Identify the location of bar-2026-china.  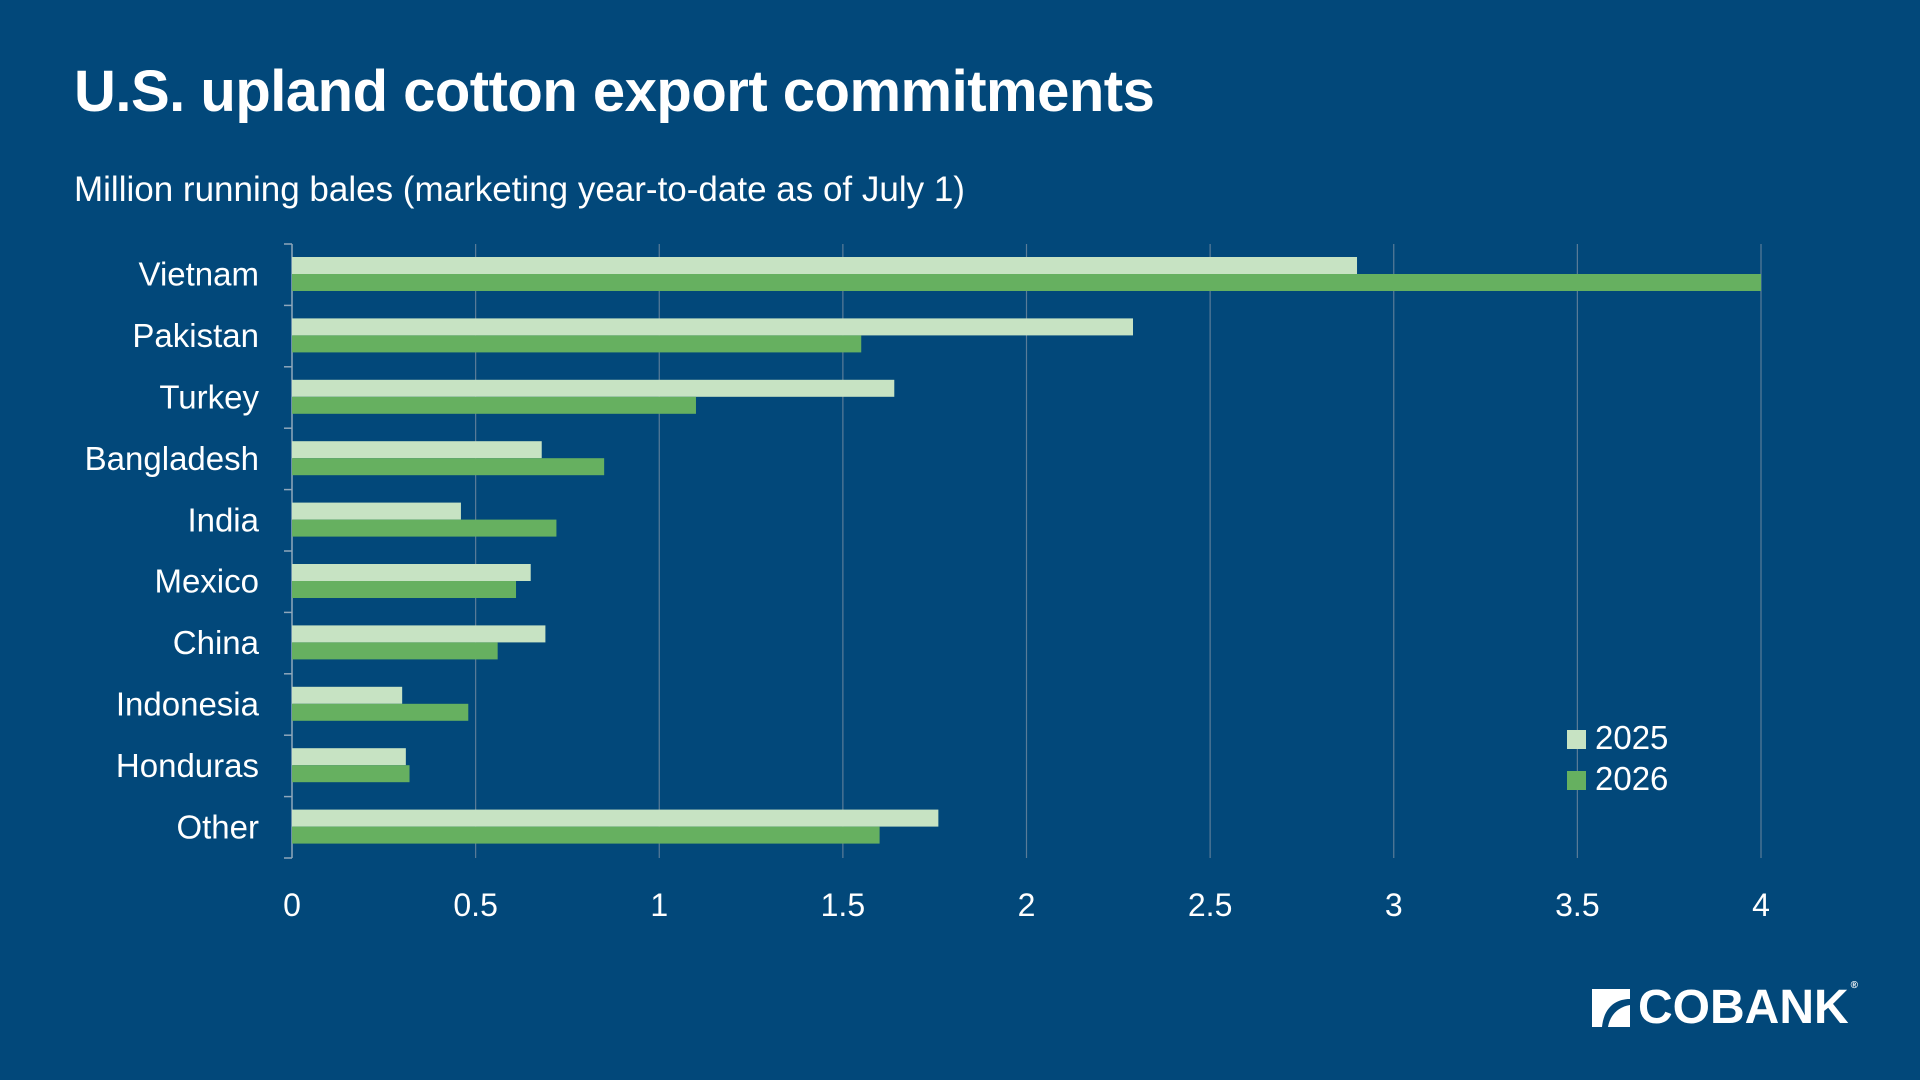
(395, 651).